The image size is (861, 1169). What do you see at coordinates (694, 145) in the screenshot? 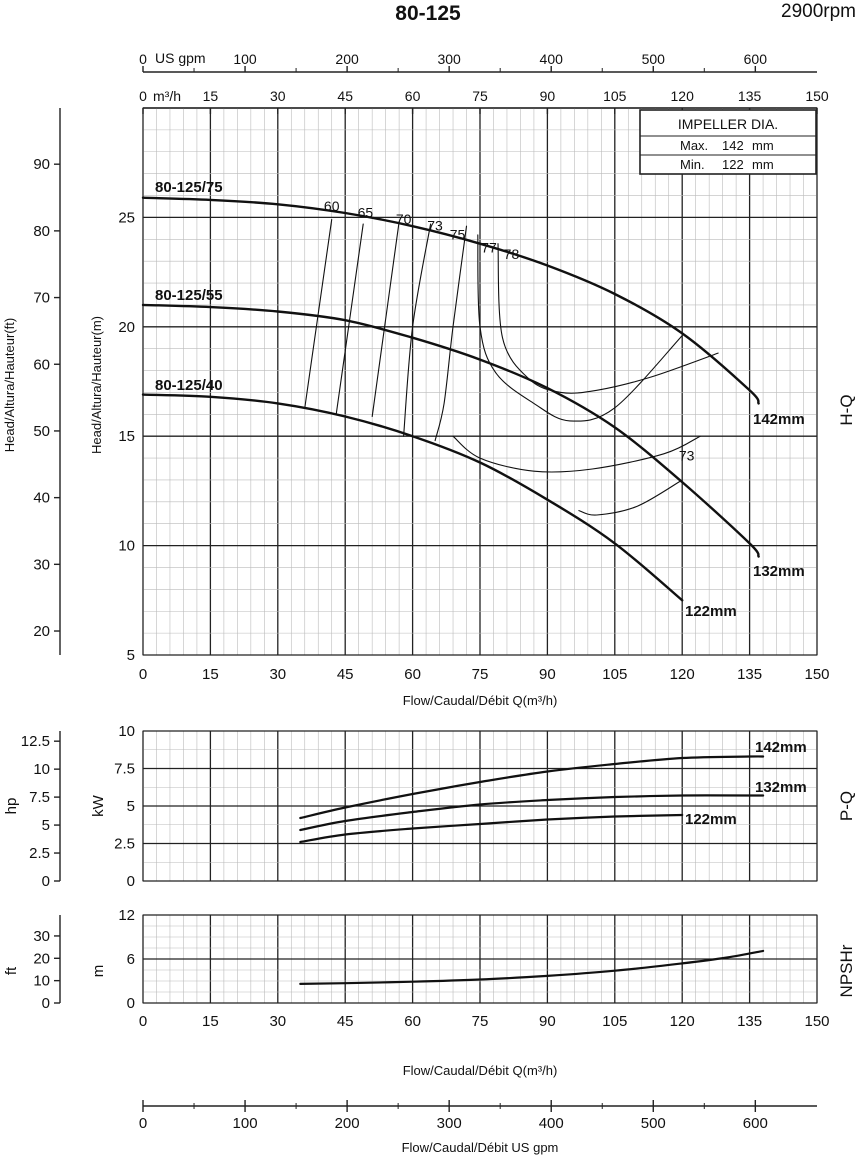
I see `impeller-max-label: Max.` at bounding box center [694, 145].